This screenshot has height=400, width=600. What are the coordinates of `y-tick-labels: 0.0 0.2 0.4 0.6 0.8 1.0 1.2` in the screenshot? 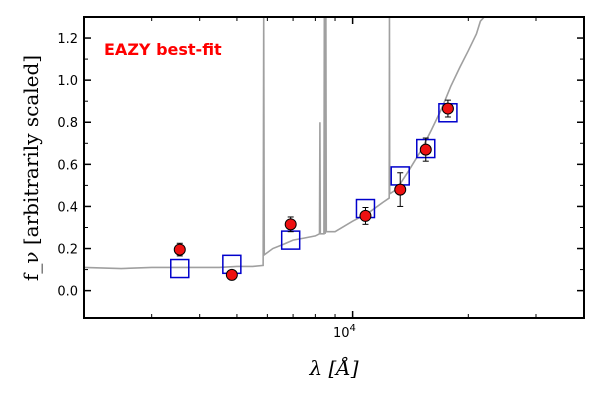 It's located at (67, 166).